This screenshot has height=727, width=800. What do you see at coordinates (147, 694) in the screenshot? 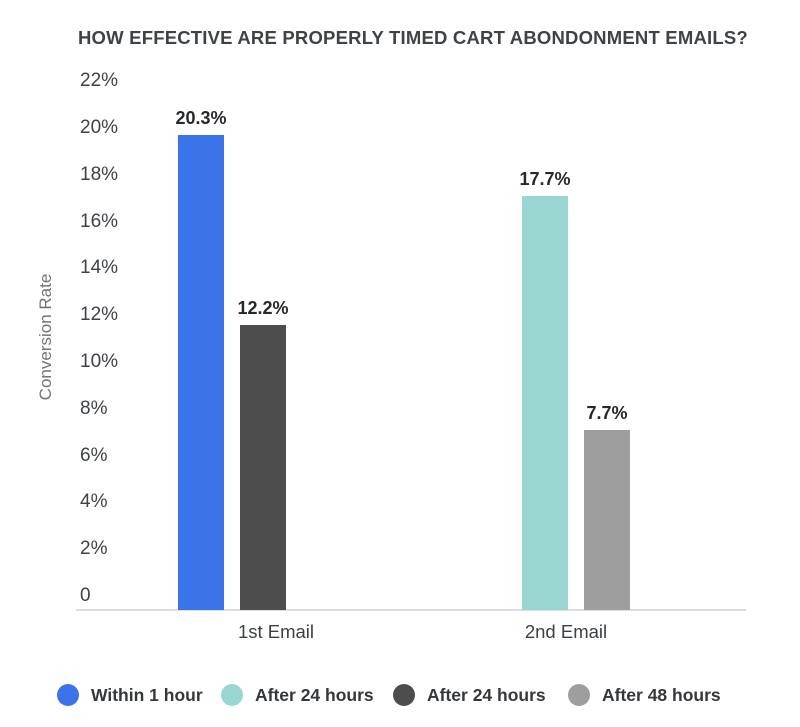
I see `legend-label: Within 1 hour` at bounding box center [147, 694].